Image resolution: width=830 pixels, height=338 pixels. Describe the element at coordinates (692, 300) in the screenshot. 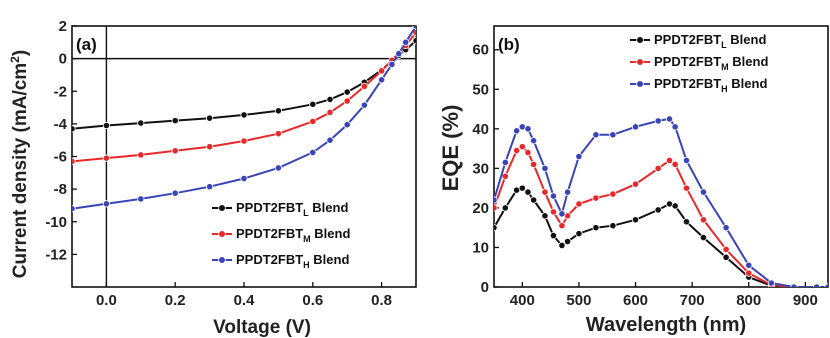

I see `panel-b-x-tick-label: 700` at that location.